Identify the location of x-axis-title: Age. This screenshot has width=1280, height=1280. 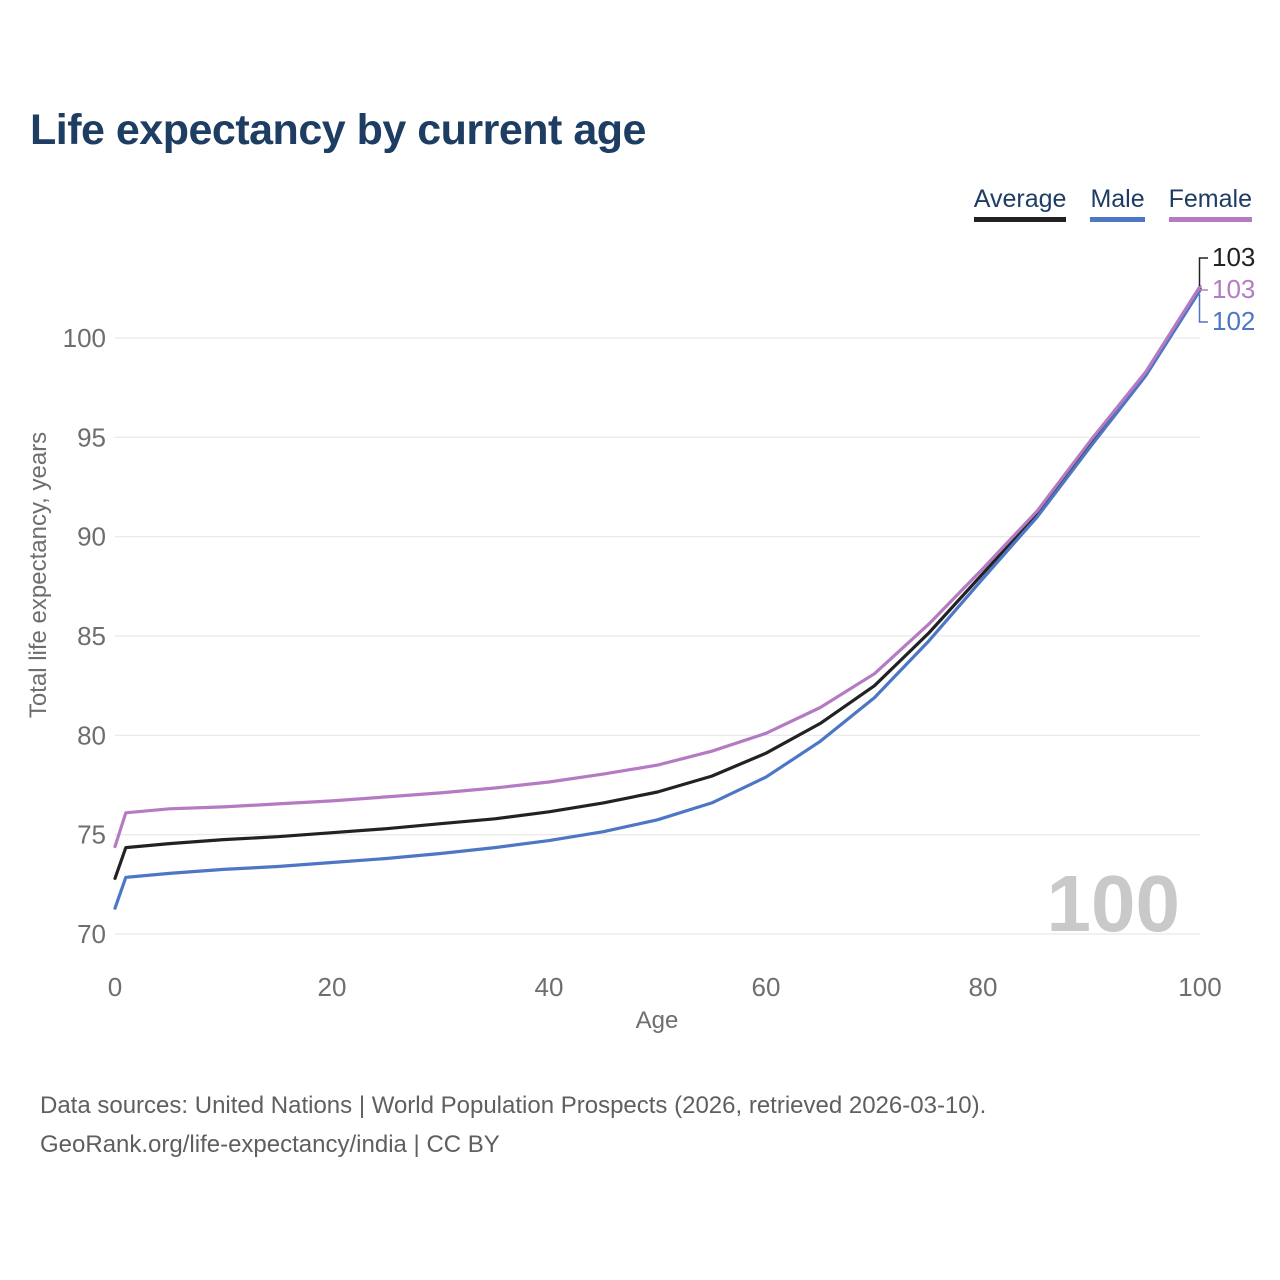
(657, 1020).